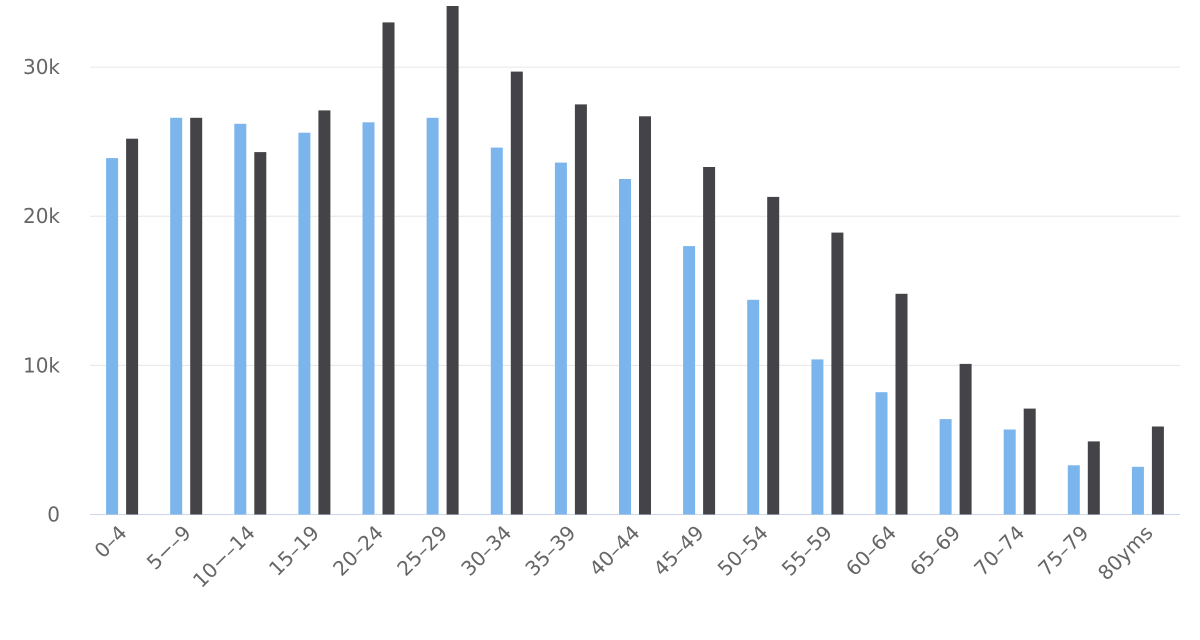 This screenshot has width=1200, height=640. I want to click on y-tick-label: 10k, so click(41, 365).